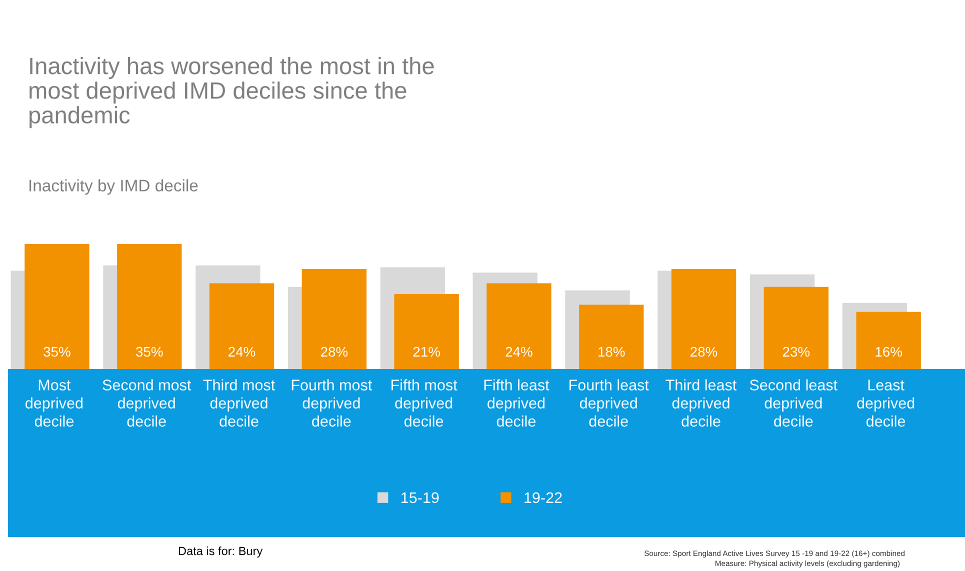 Image resolution: width=965 pixels, height=571 pixels. I want to click on x-tick-label: Second most deprived decile, so click(147, 403).